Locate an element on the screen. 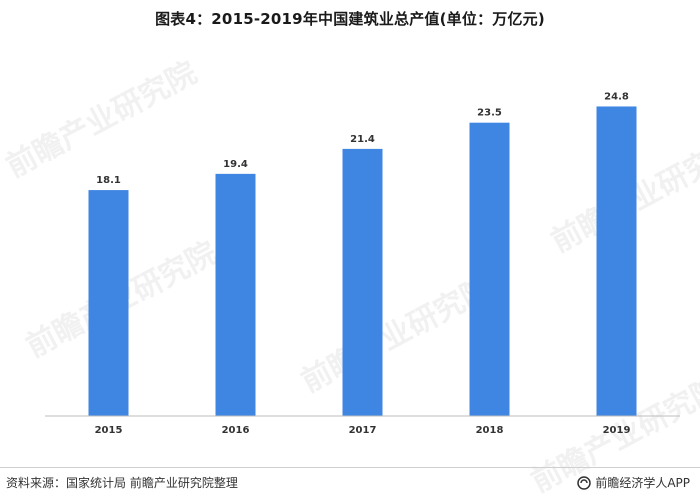 This screenshot has width=700, height=501. footer-divider is located at coordinates (350, 467).